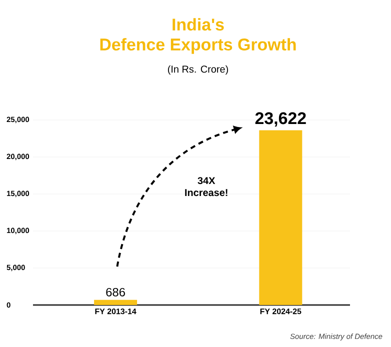  I want to click on annotation: 34X Increase!, so click(206, 186).